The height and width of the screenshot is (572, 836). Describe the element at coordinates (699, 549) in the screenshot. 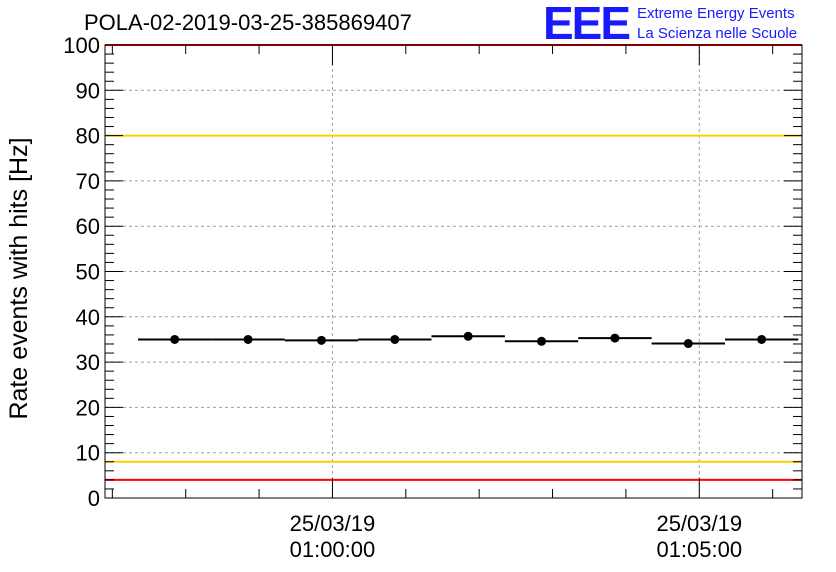

I see `x-tick-label-time: 01:05:00` at that location.